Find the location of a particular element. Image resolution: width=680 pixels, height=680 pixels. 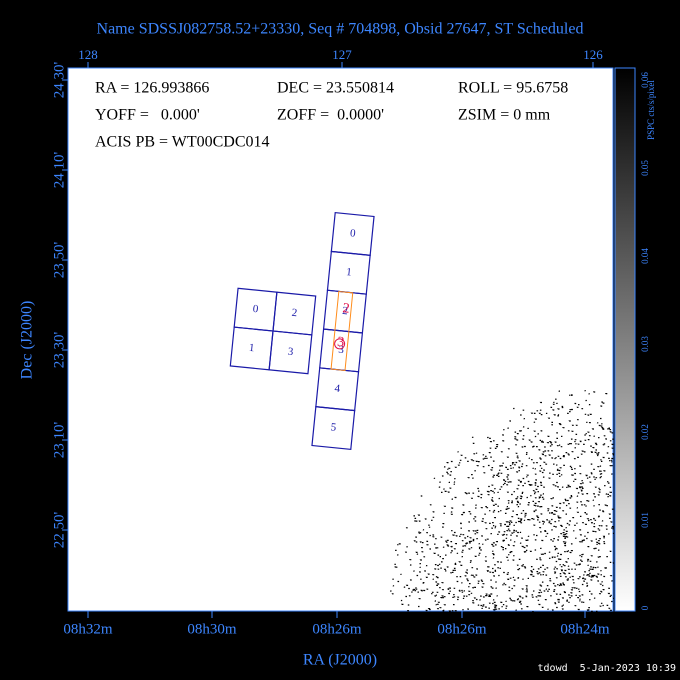

bottom-tick-label: 08h32m is located at coordinates (88, 629).